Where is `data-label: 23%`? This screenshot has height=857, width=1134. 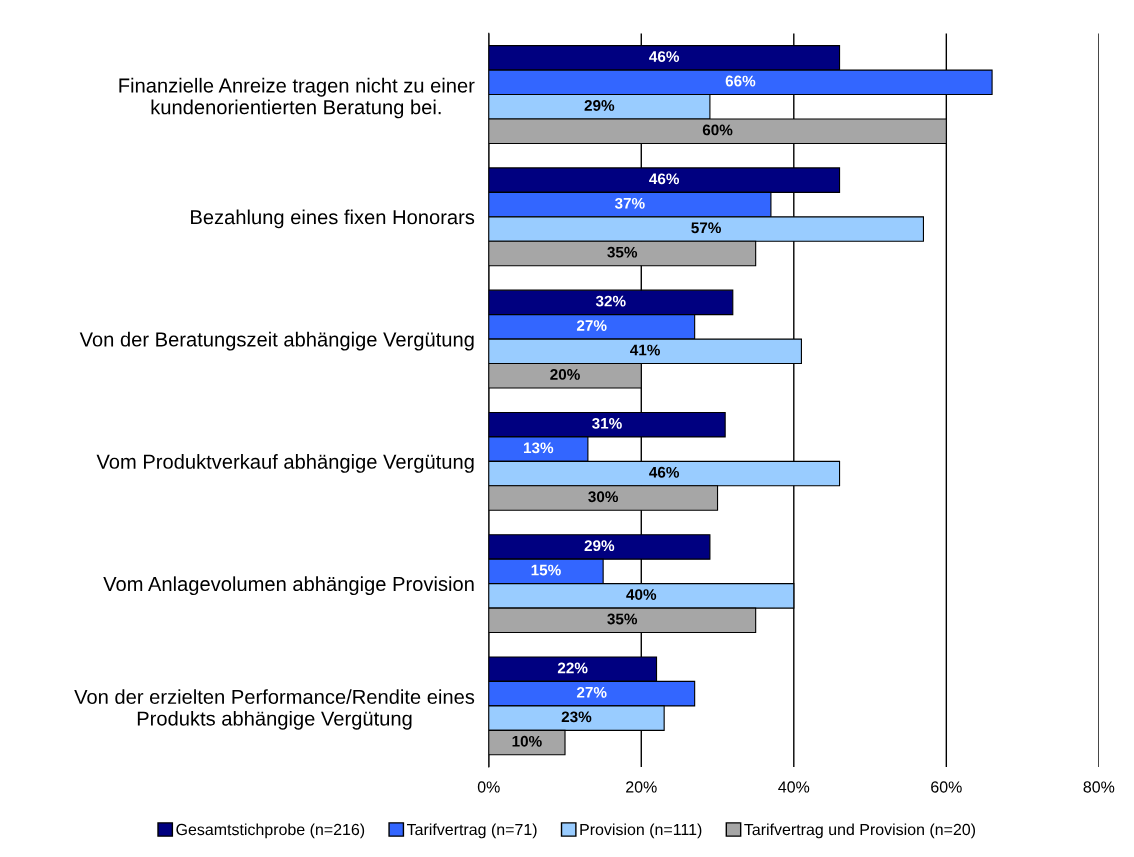 data-label: 23% is located at coordinates (576, 717).